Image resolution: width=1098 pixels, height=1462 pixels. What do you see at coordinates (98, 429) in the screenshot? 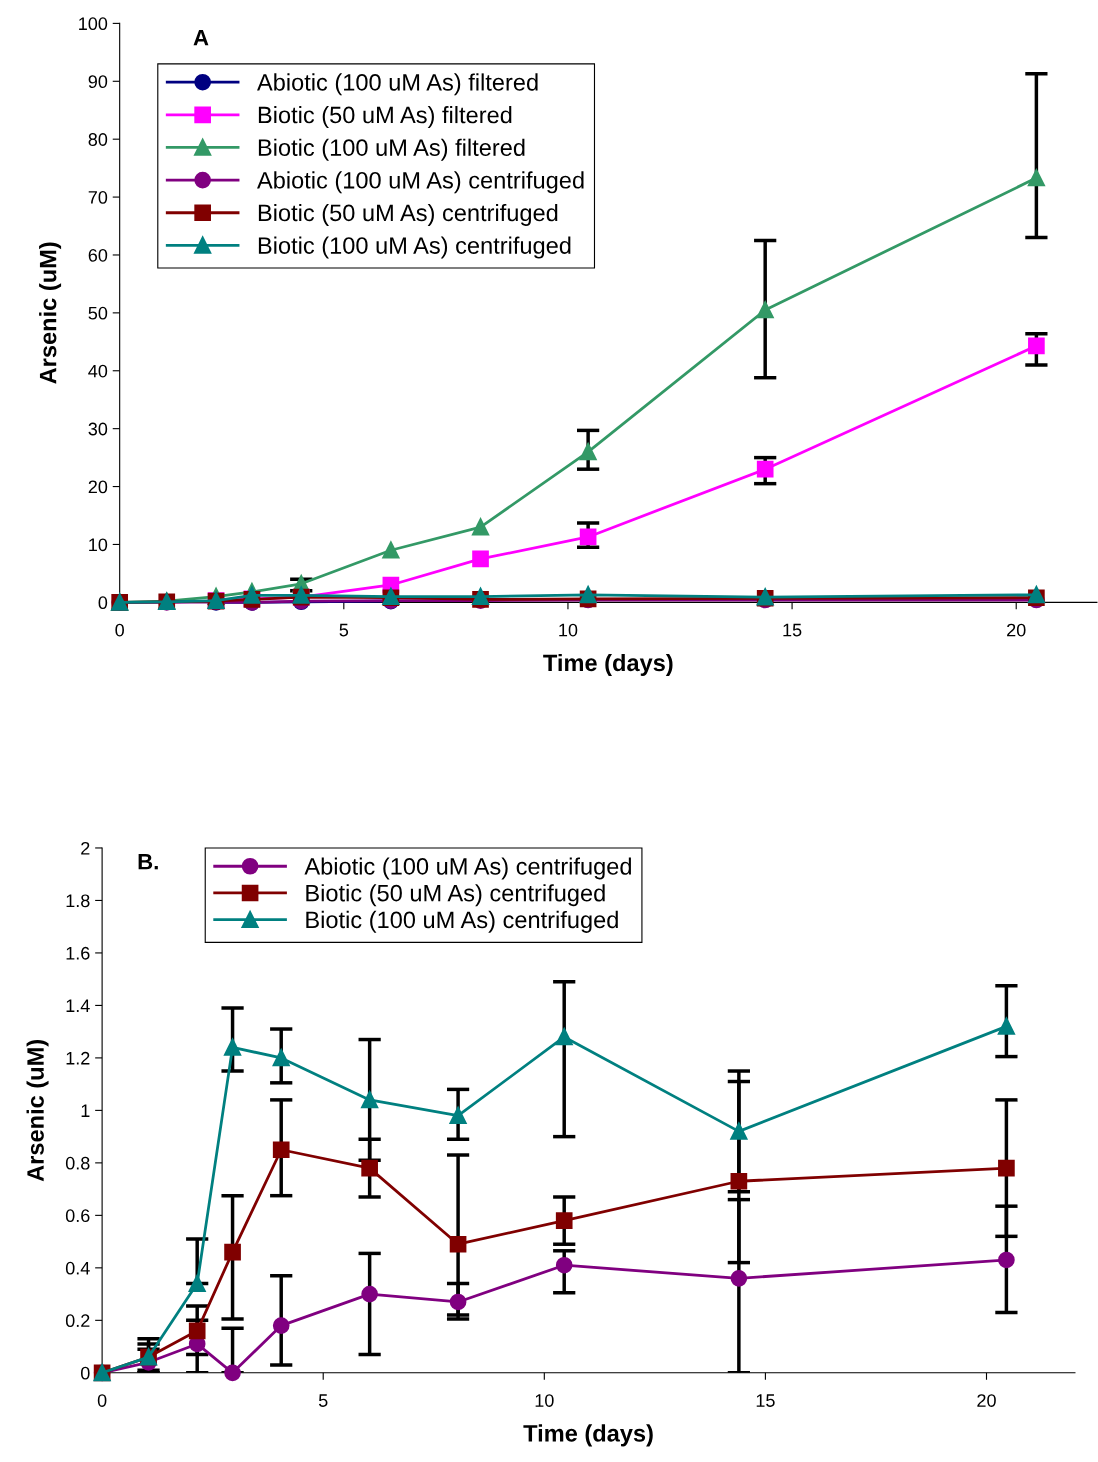
I see `y-tick-label: 30` at bounding box center [98, 429].